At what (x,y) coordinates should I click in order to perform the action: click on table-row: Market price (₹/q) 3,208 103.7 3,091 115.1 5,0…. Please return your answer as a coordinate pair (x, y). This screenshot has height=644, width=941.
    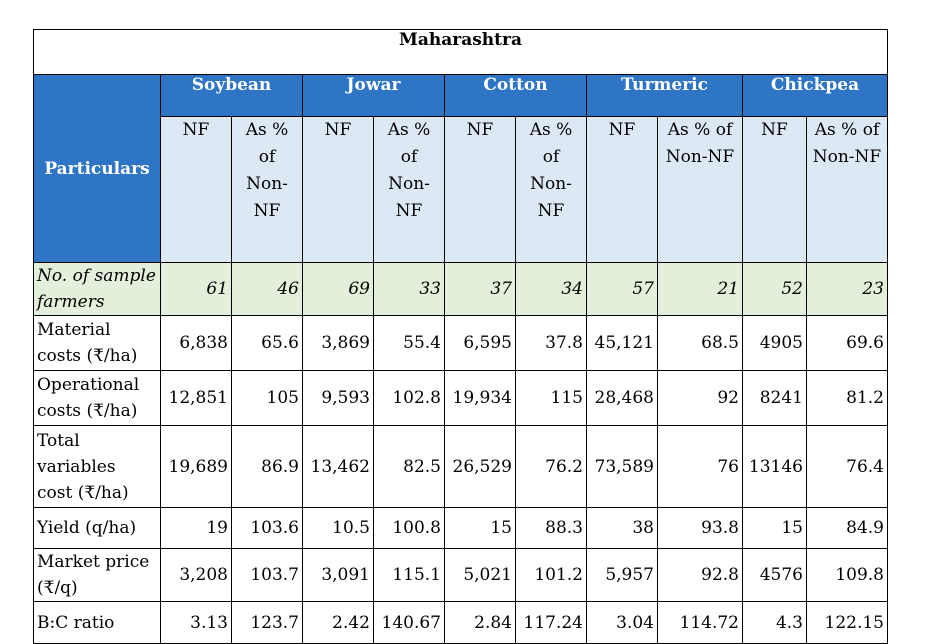
    Looking at the image, I should click on (460, 575).